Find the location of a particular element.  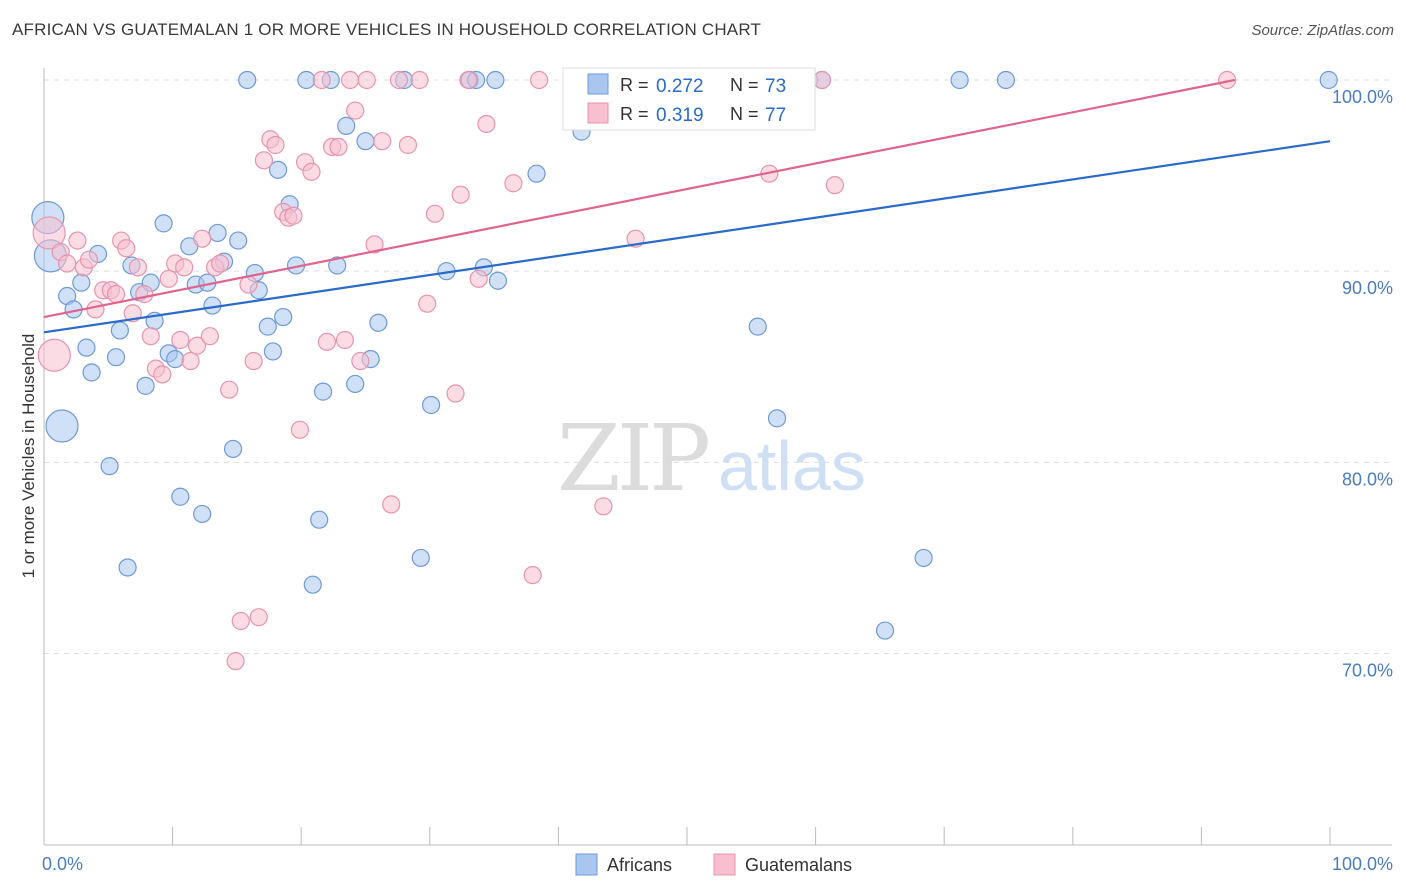

bottom-legend-label-africans: Africans is located at coordinates (639, 865).